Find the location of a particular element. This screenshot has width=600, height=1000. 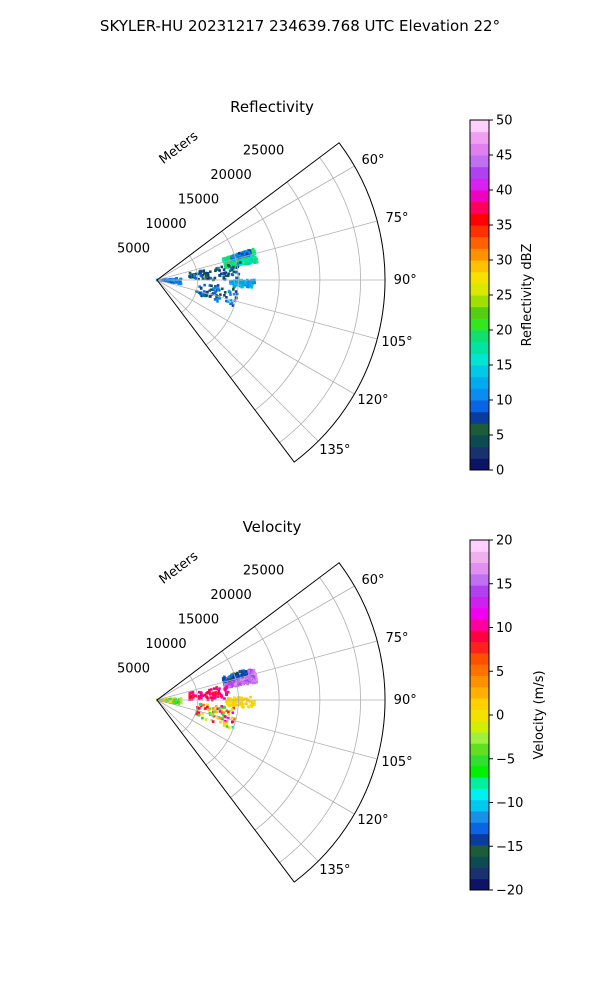

reflectivity-title: Reflectivity is located at coordinates (272, 107).